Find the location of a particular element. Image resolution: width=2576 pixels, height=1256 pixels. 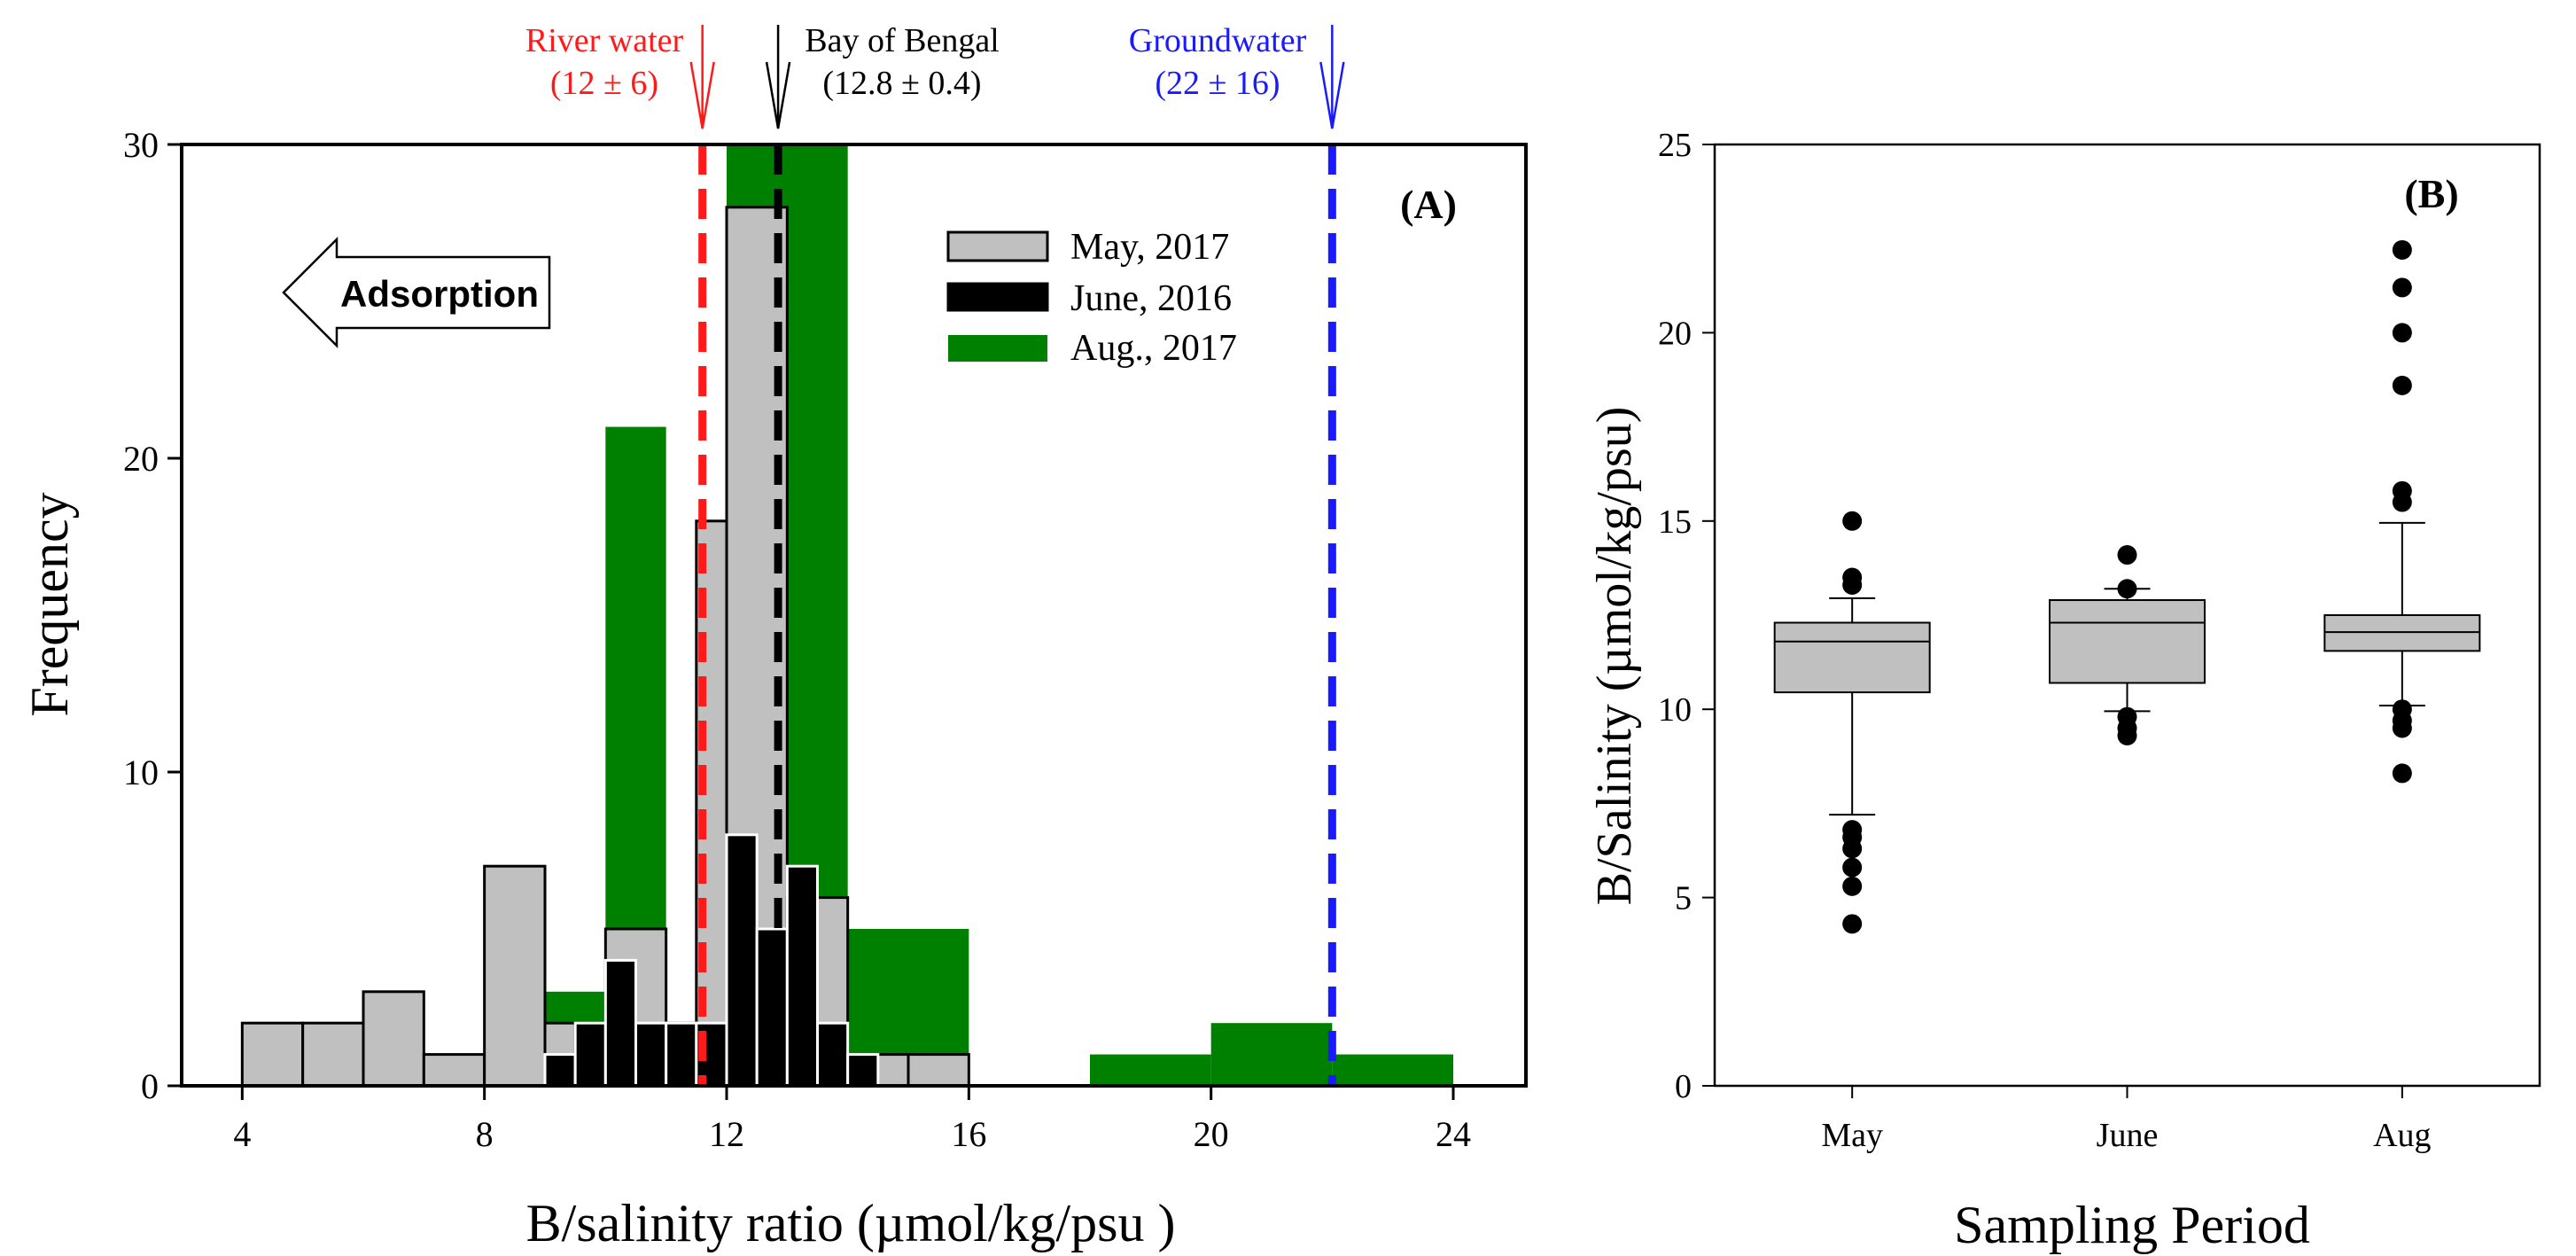

histogram-legend: May, 2017 June, 2016 Aug., 2017 is located at coordinates (1092, 298).